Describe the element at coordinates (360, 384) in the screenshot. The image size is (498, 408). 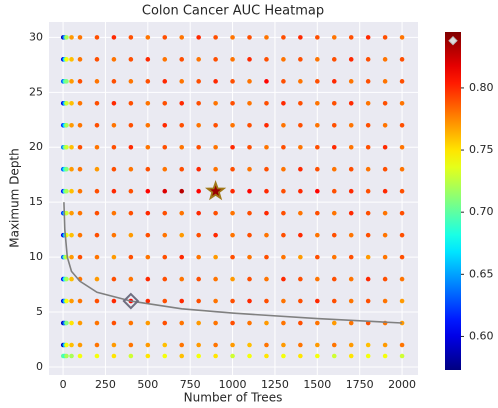
I see `x-tick-label: 1750` at that location.